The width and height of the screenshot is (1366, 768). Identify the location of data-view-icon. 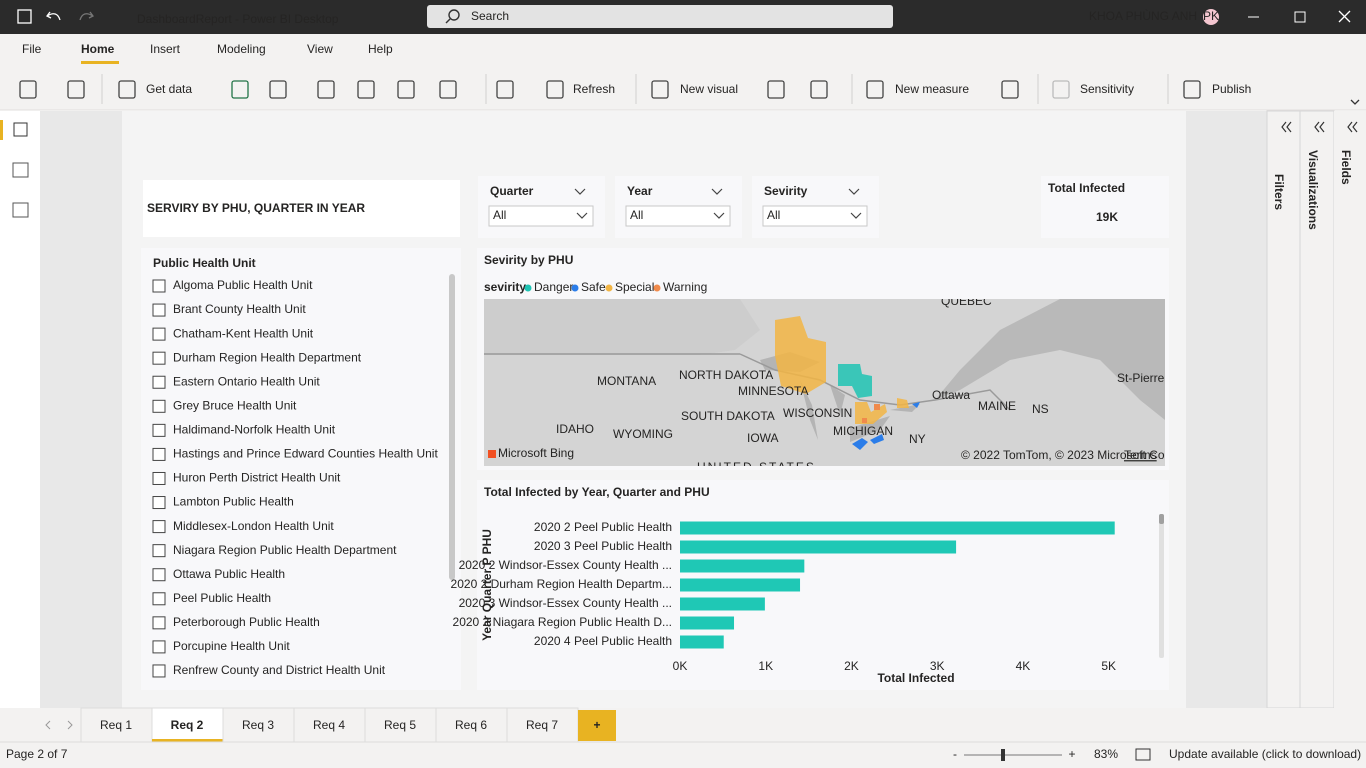
(20, 170).